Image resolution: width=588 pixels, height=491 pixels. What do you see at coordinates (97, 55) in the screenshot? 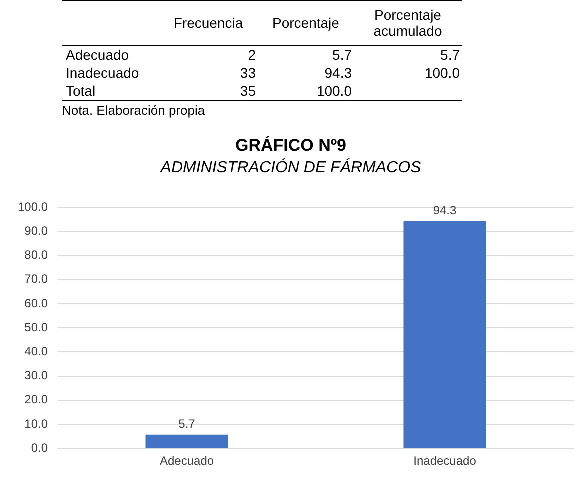
I see `category-label: Adecuado` at bounding box center [97, 55].